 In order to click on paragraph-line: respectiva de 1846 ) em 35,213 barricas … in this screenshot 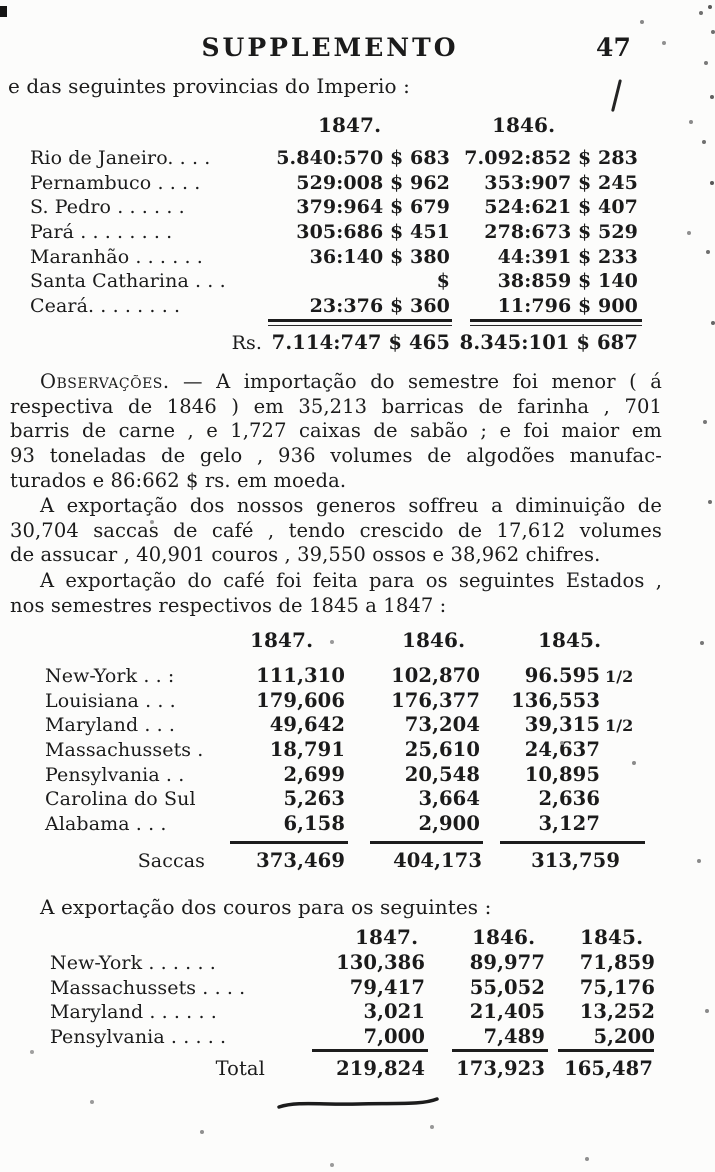, I will do `click(336, 406)`.